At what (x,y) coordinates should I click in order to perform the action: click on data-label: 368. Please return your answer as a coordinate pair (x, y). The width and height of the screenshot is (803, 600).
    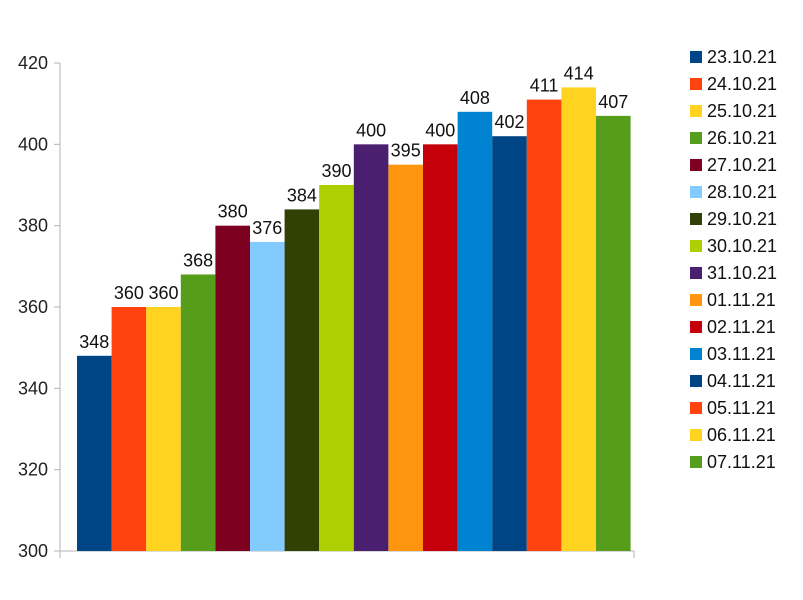
    Looking at the image, I should click on (198, 260).